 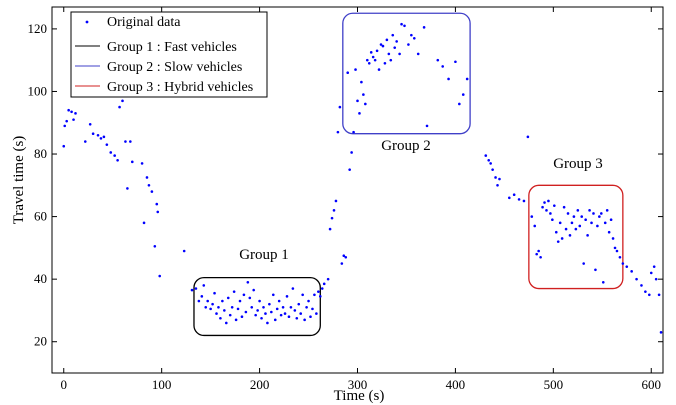 I want to click on legend-label-group-1: Group 1 : Fast vehicles, so click(x=172, y=47).